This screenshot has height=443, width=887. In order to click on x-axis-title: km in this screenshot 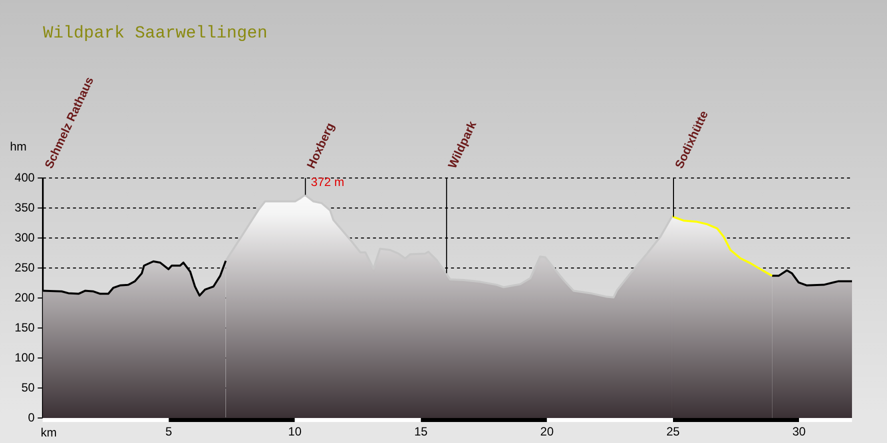, I will do `click(48, 432)`.